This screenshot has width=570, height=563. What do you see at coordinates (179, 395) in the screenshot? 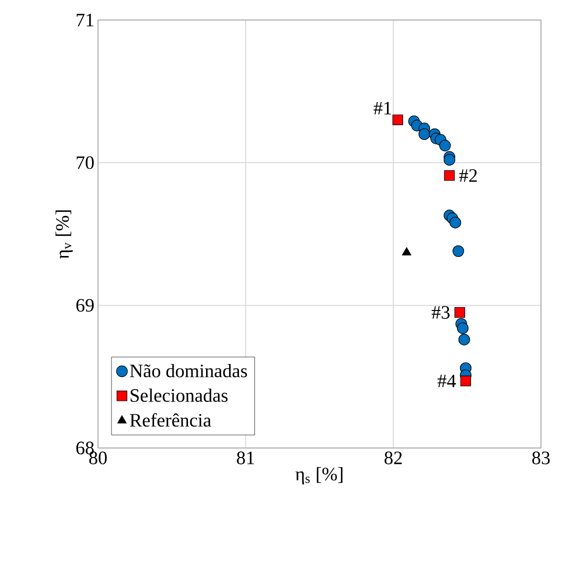
I see `legend-label: Selecionadas` at bounding box center [179, 395].